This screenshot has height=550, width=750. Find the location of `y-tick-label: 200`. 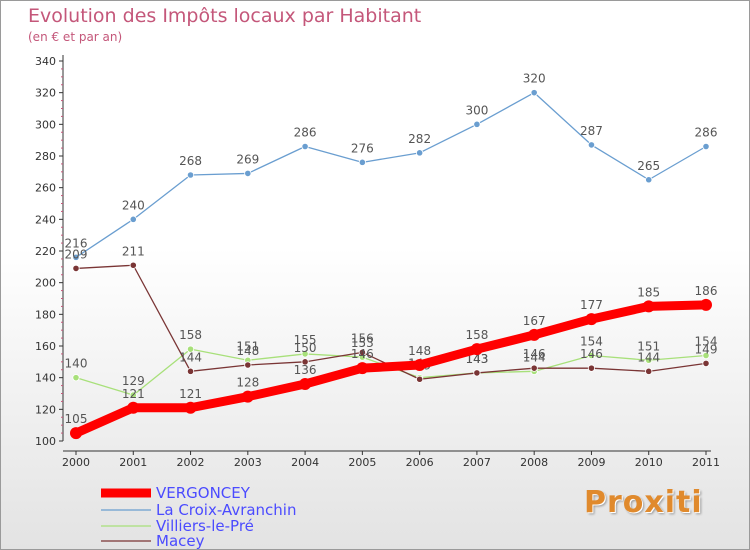

y-tick-label: 200 is located at coordinates (45, 283).